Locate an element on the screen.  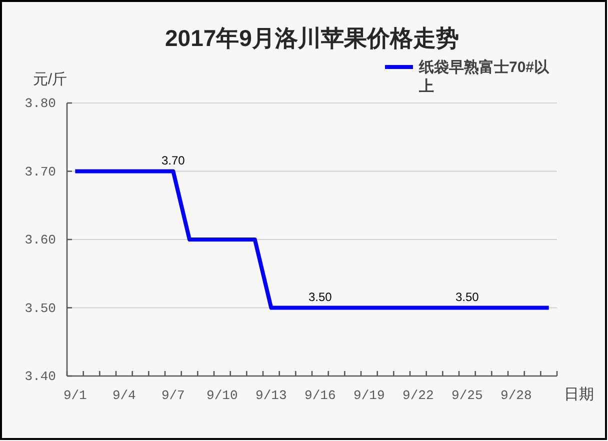
y-tick-label: 3.60 is located at coordinates (40, 239).